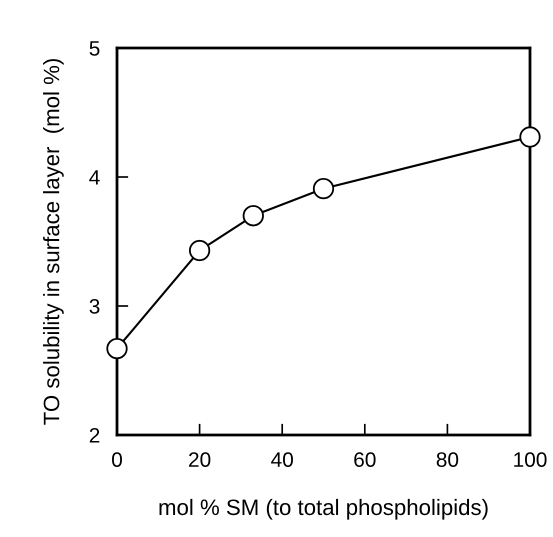  Describe the element at coordinates (117, 459) in the screenshot. I see `x-tick-label: 0` at that location.